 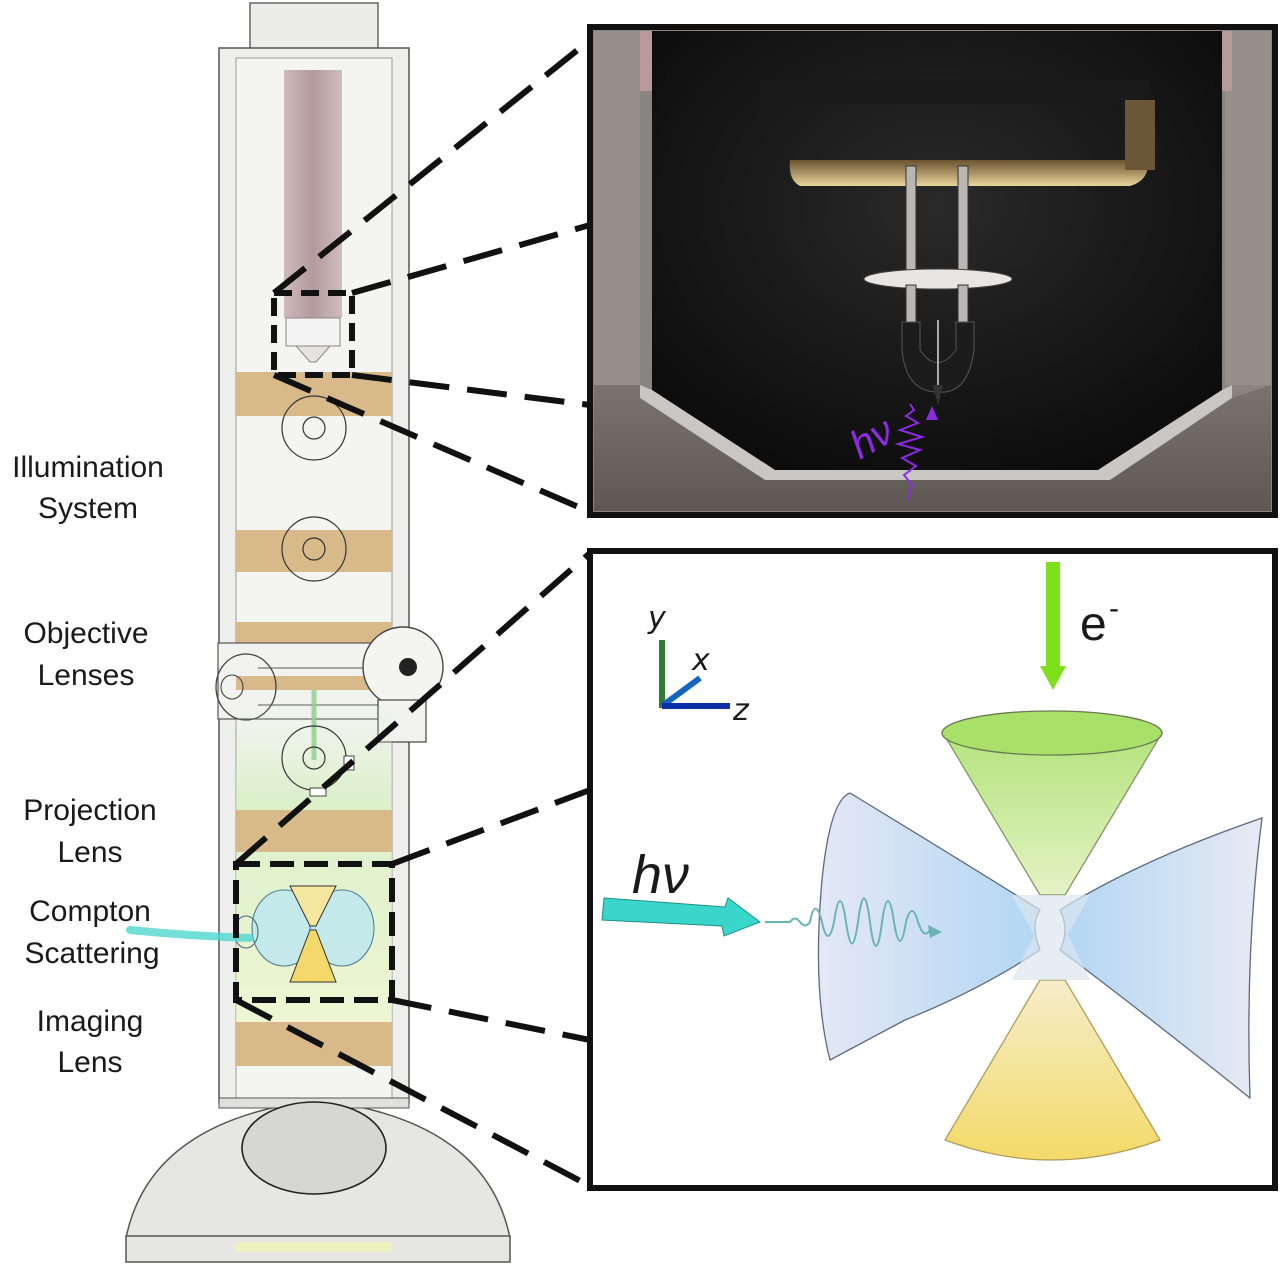 I want to click on label-imaging-2: Lens, so click(x=89, y=1062).